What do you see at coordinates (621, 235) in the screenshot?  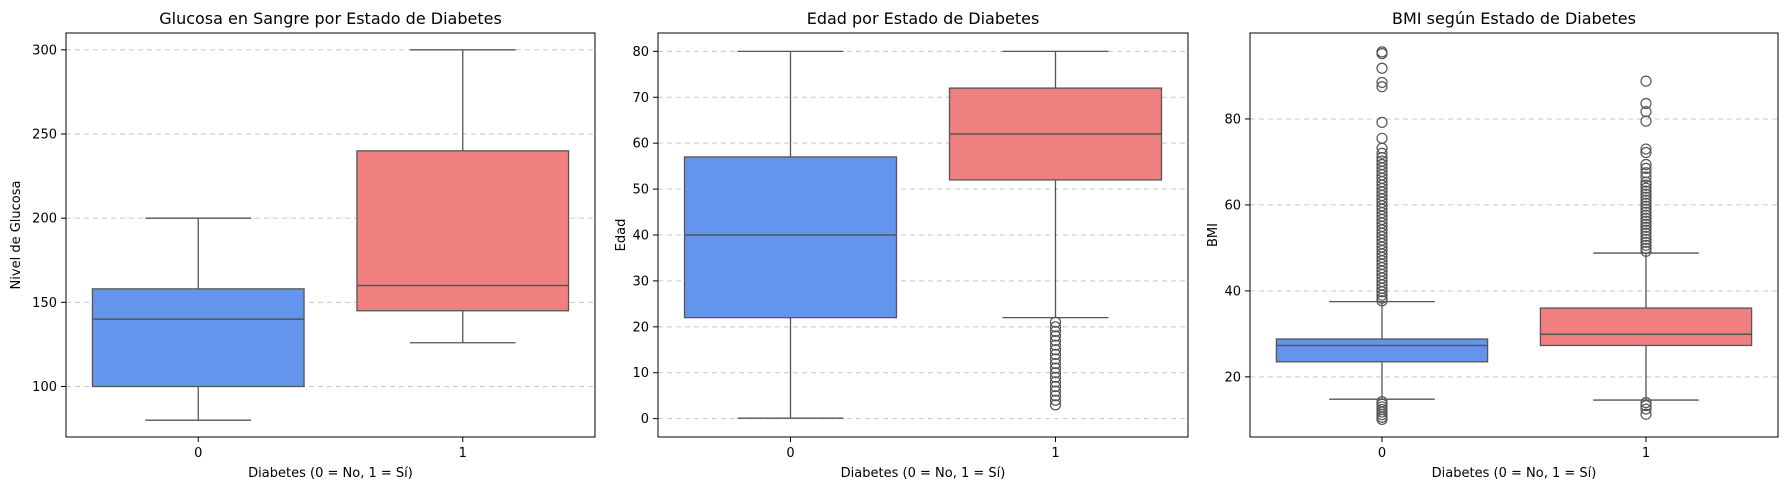 I see `y-axis-label: Edad` at bounding box center [621, 235].